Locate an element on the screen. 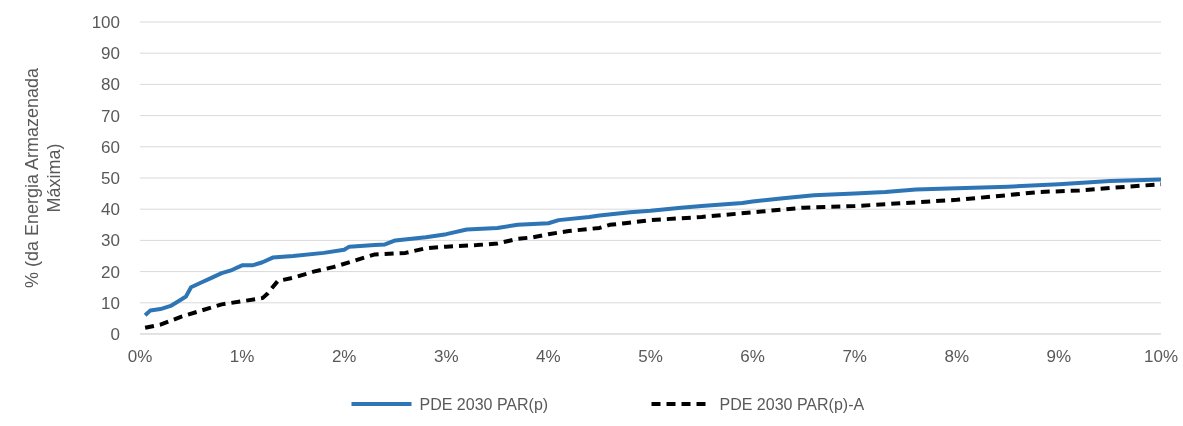 The width and height of the screenshot is (1183, 426). y-tick-label: 80 is located at coordinates (110, 85).